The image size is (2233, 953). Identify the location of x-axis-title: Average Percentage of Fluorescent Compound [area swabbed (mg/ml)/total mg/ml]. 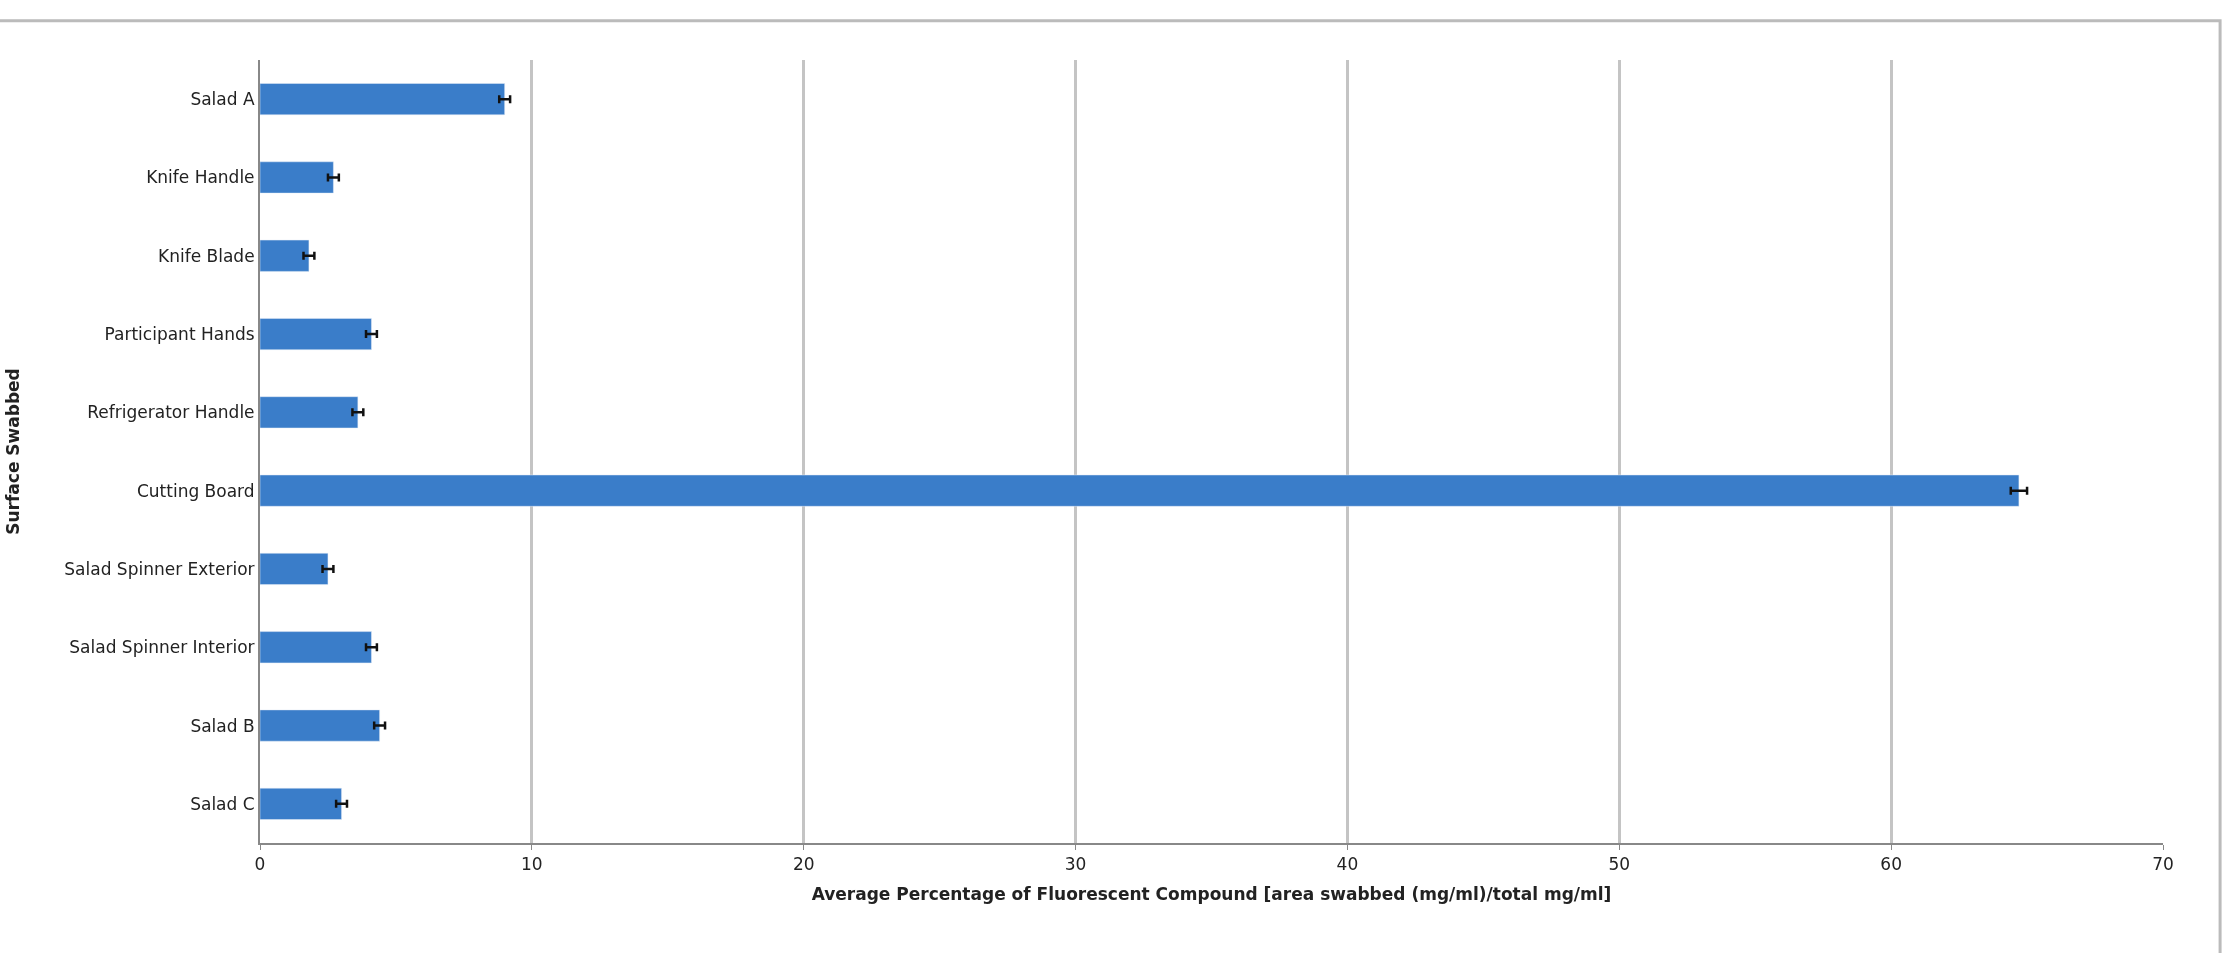
(1211, 894).